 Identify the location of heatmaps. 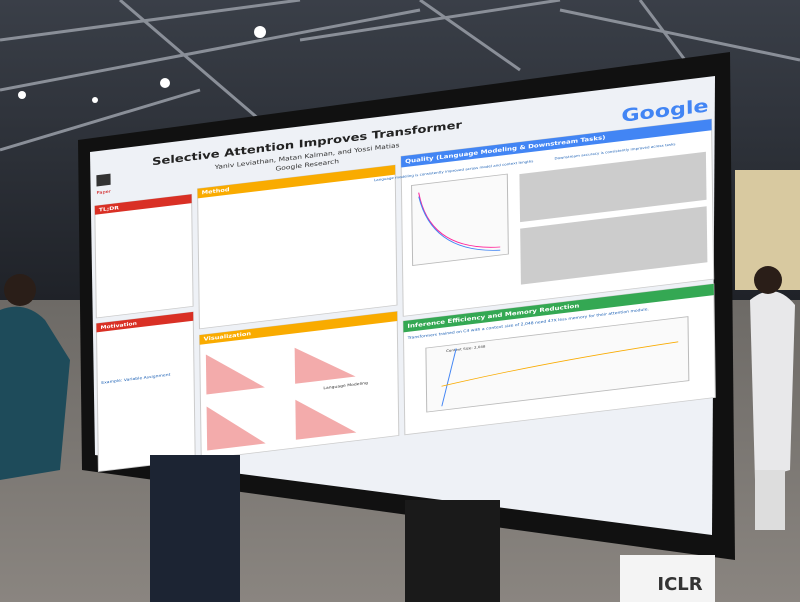
(281, 399).